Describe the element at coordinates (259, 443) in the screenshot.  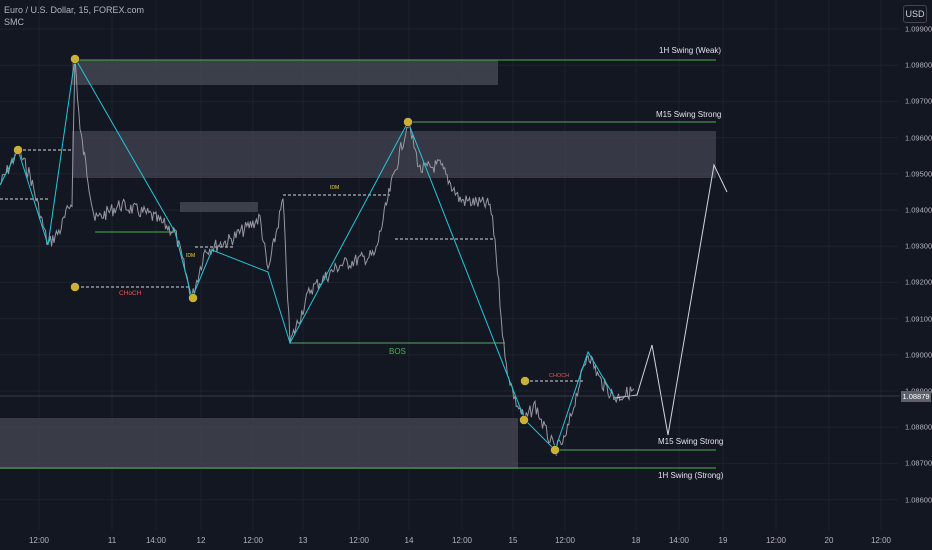
I see `zone-bottom` at that location.